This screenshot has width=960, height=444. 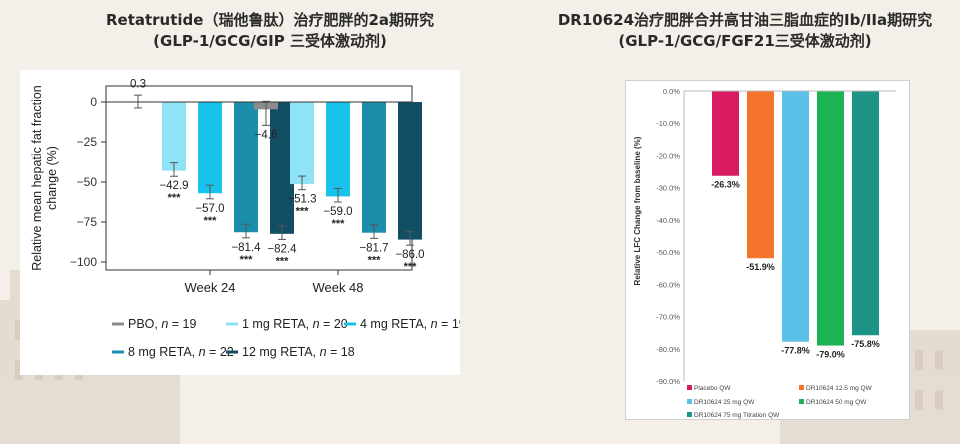 I want to click on right-y-tick-label: -50.0%, so click(x=668, y=252).